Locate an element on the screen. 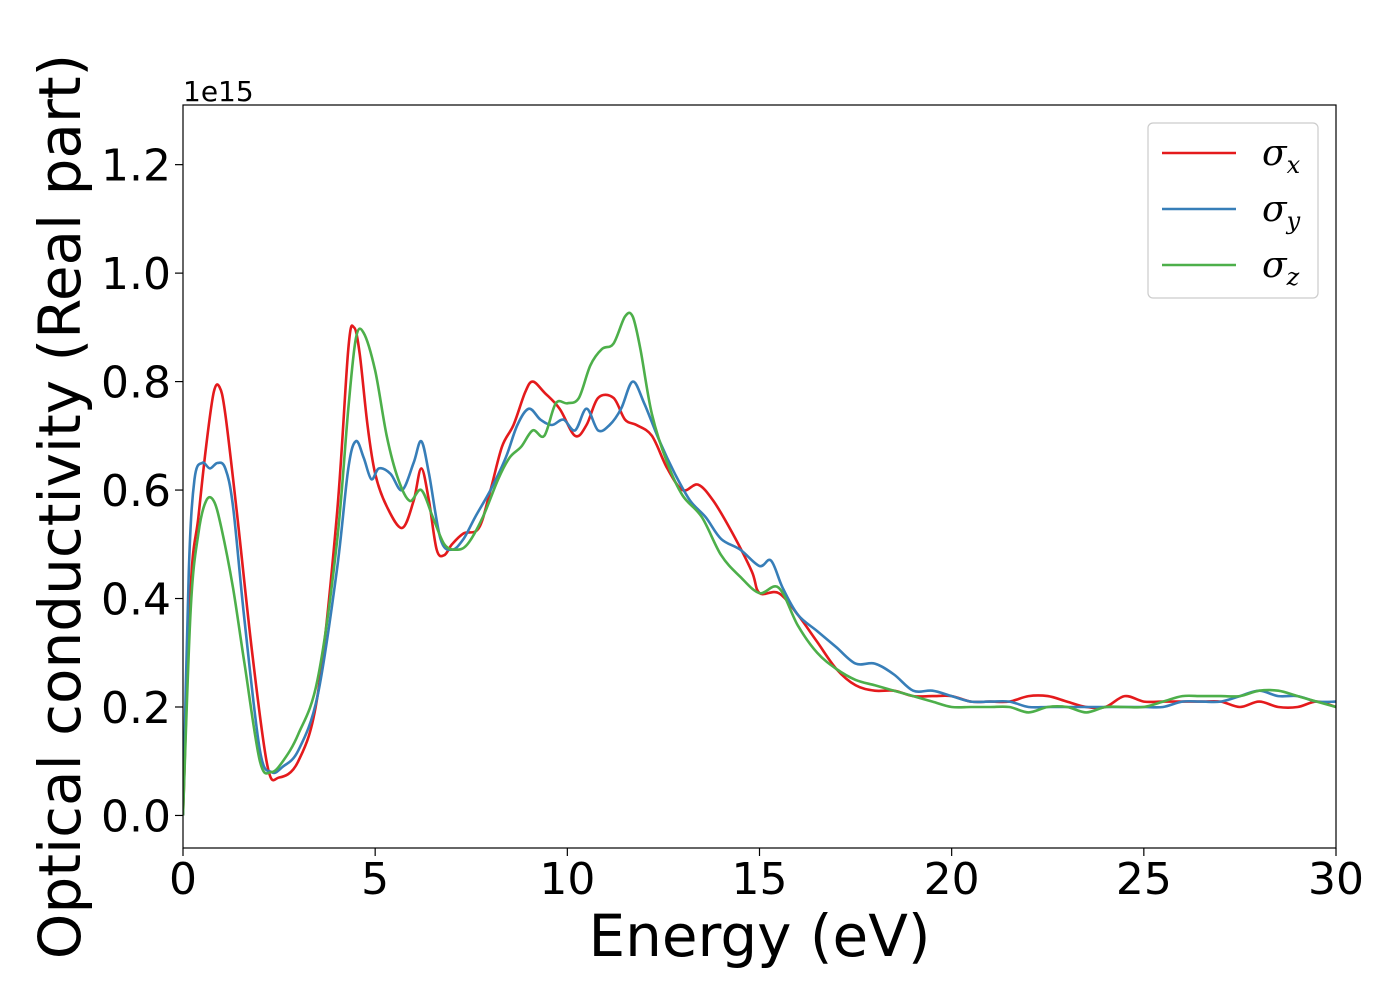 The height and width of the screenshot is (1000, 1400). legend-box is located at coordinates (1233, 210).